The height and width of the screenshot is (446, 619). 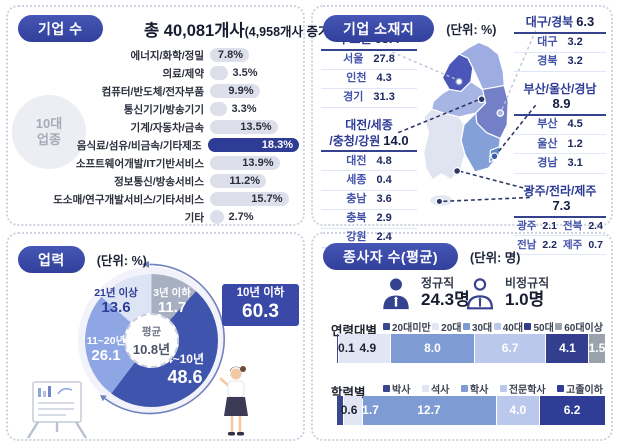 I want to click on industry-row: 에너지/화학/정밀 7.8%, so click(x=156, y=55).